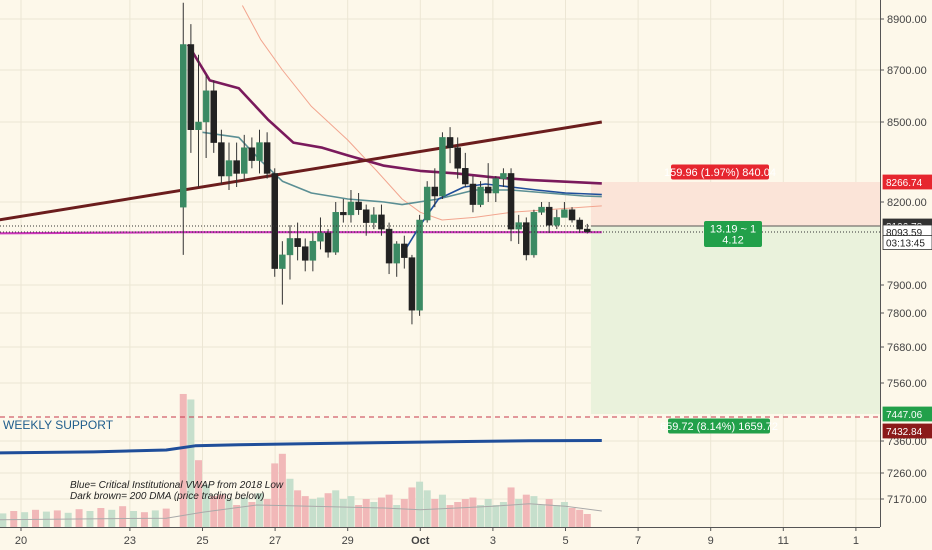  What do you see at coordinates (907, 314) in the screenshot?
I see `price-tick-label: 7800.00` at bounding box center [907, 314].